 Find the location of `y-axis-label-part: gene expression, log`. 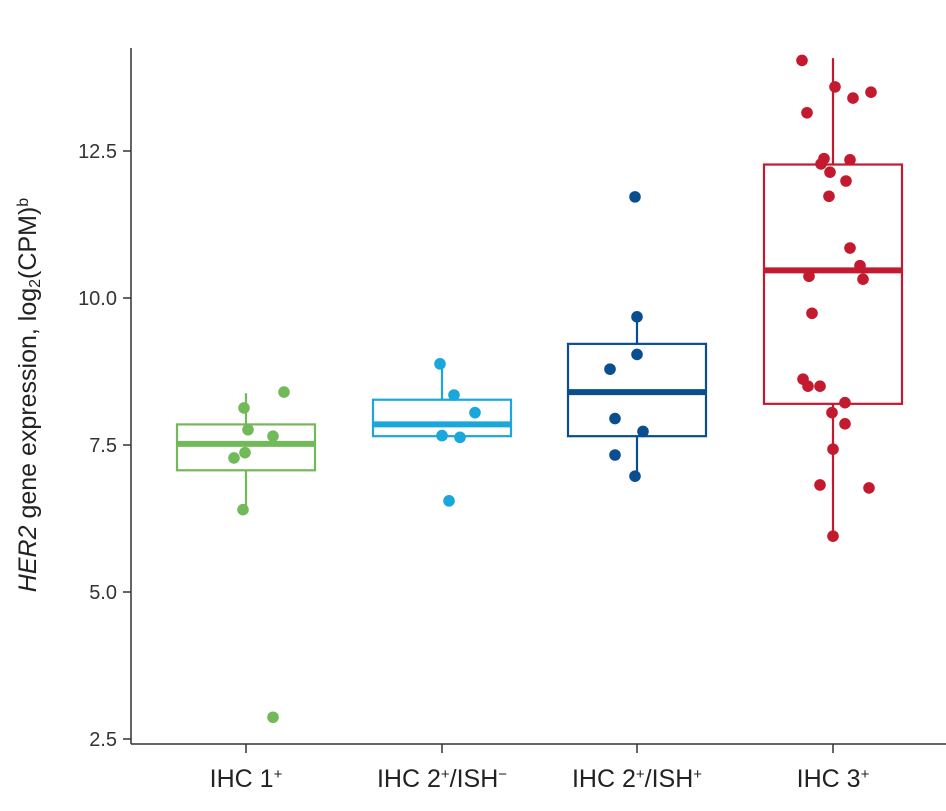

y-axis-label-part: gene expression, log is located at coordinates (28, 407).